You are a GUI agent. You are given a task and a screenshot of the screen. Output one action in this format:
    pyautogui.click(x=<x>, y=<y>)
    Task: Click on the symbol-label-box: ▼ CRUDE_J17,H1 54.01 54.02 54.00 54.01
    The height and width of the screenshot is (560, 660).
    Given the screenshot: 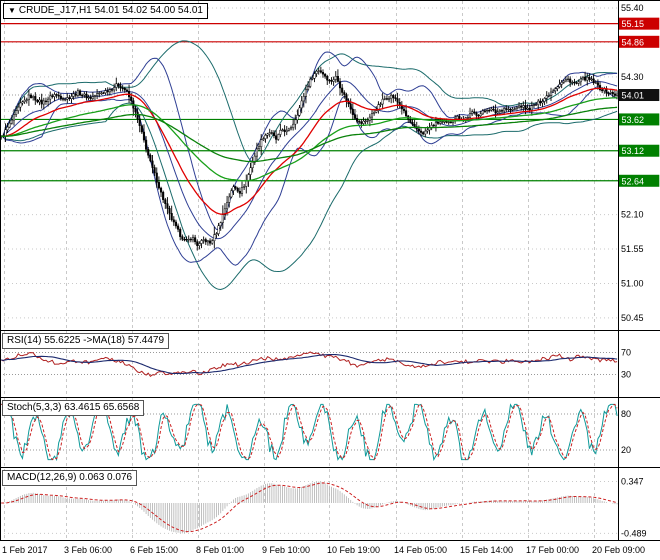 What is the action you would take?
    pyautogui.click(x=105, y=11)
    